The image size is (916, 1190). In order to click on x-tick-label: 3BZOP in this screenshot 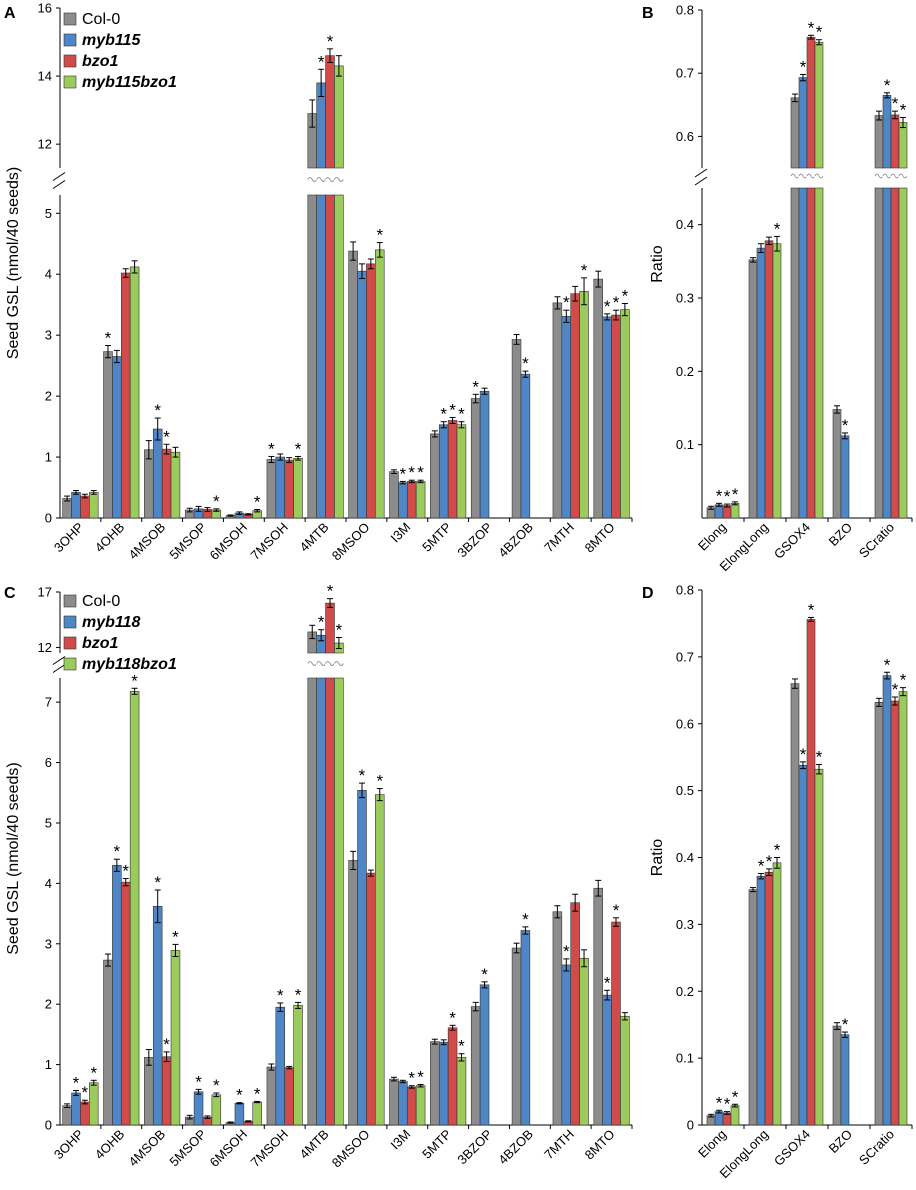, I will do `click(474, 1147)`.